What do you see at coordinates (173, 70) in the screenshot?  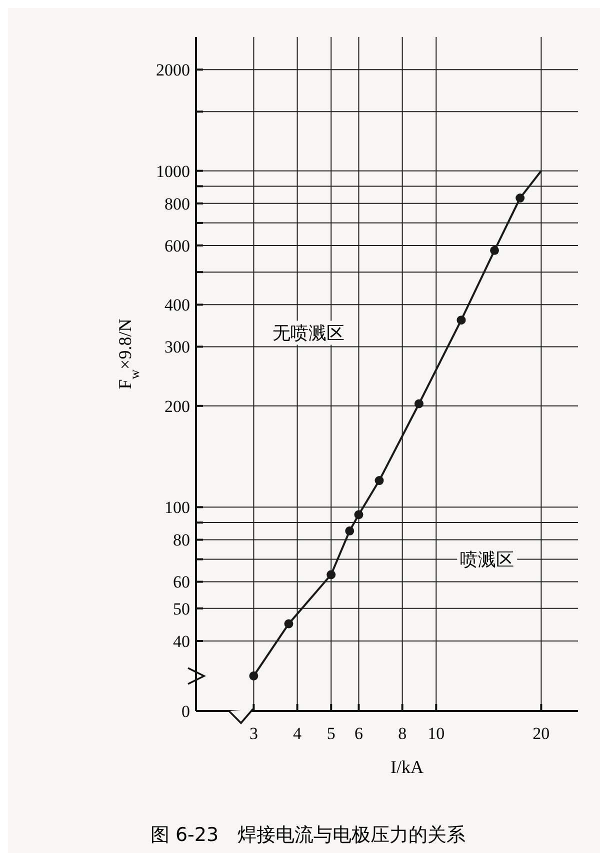 I see `y-tick-label: 2000` at bounding box center [173, 70].